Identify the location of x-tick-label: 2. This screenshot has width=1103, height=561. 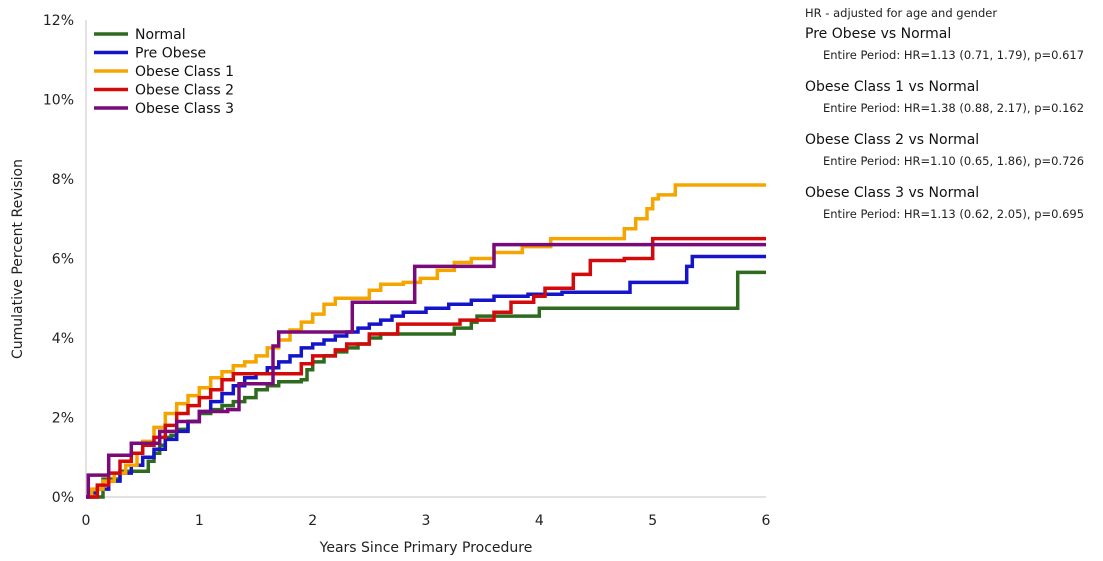
(312, 521).